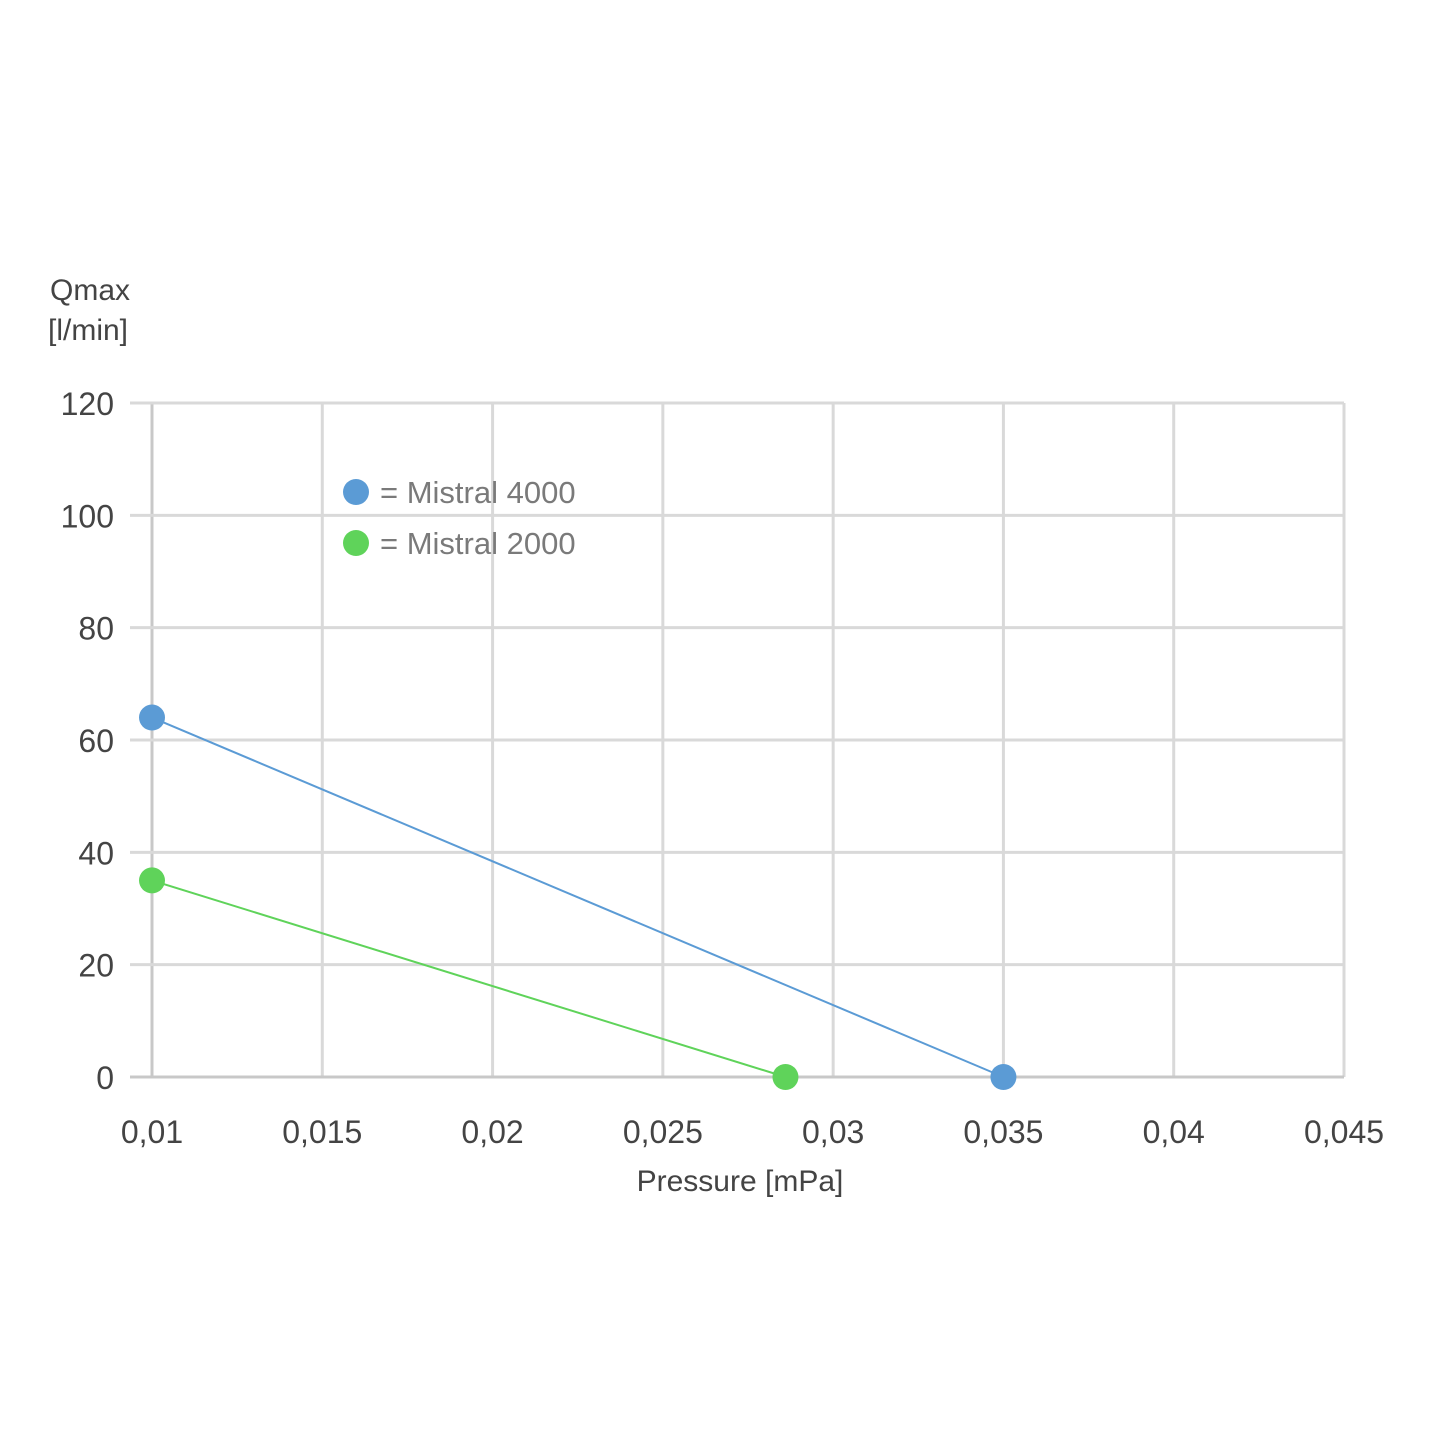  What do you see at coordinates (322, 1132) in the screenshot?
I see `x-tick-label: 0,015` at bounding box center [322, 1132].